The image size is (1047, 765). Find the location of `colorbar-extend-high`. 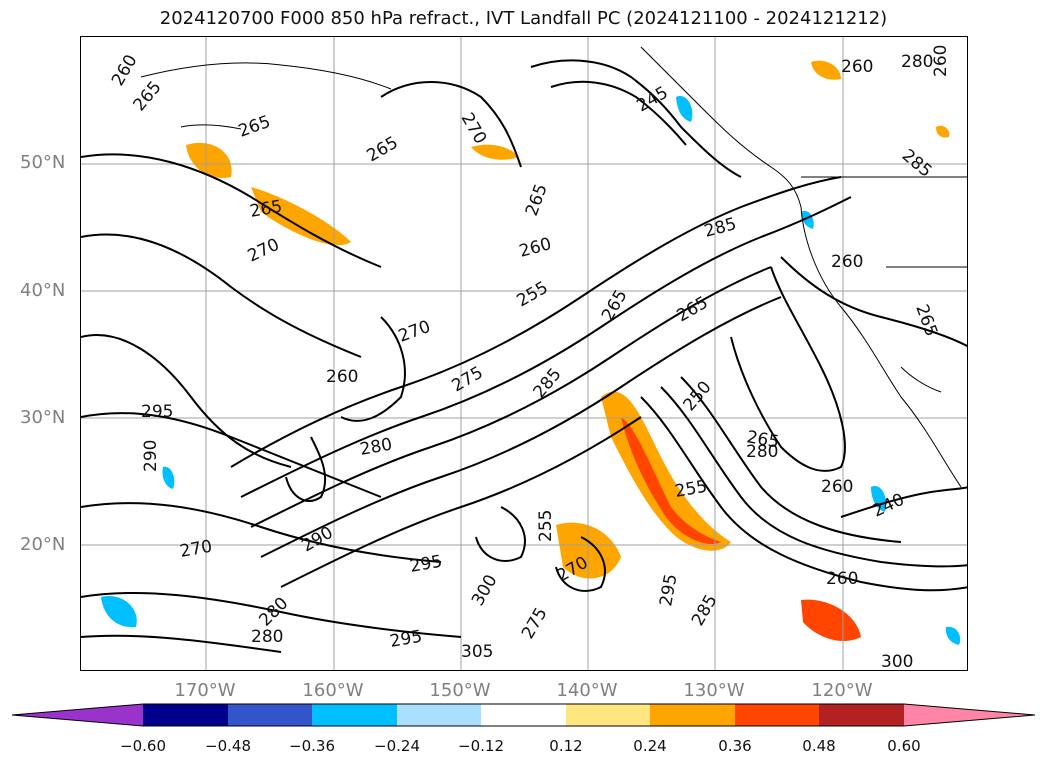

colorbar-extend-high is located at coordinates (969, 715).